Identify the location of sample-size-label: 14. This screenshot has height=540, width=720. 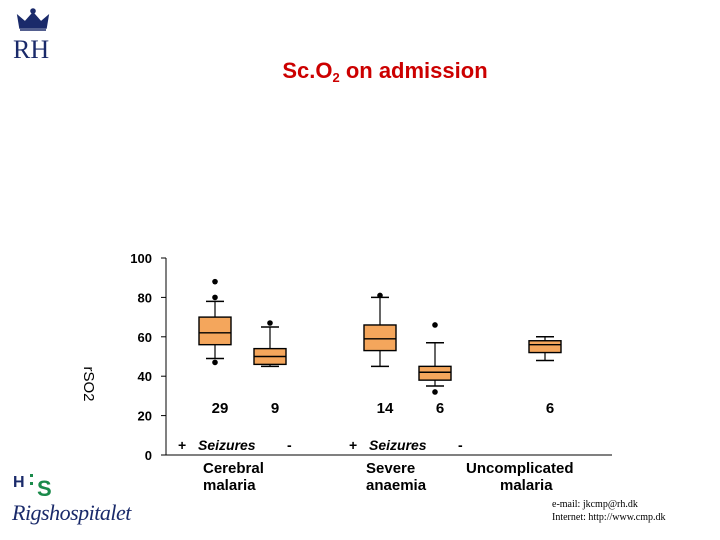
(385, 408).